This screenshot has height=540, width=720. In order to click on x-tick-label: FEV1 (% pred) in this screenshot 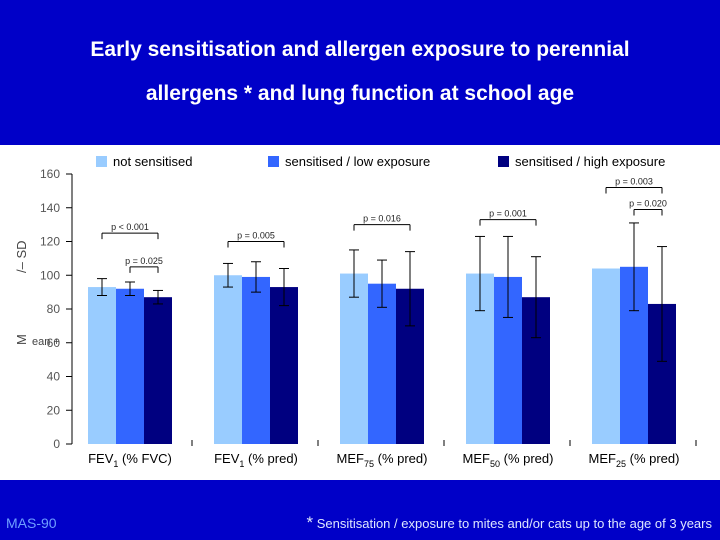, I will do `click(256, 460)`.